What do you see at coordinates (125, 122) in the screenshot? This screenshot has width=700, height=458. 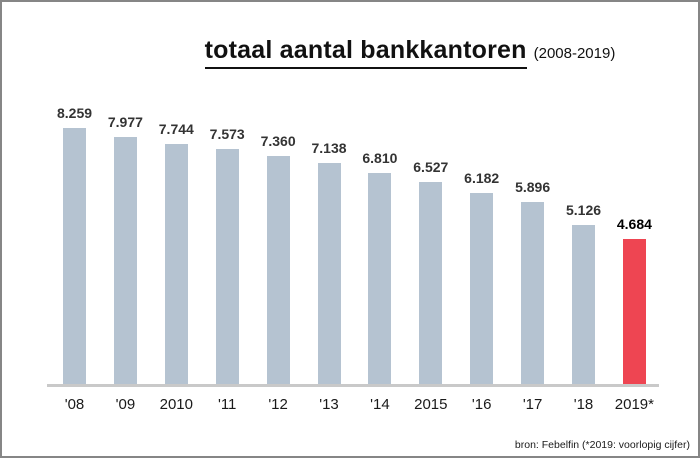 I see `bar-value-label: 7.977` at bounding box center [125, 122].